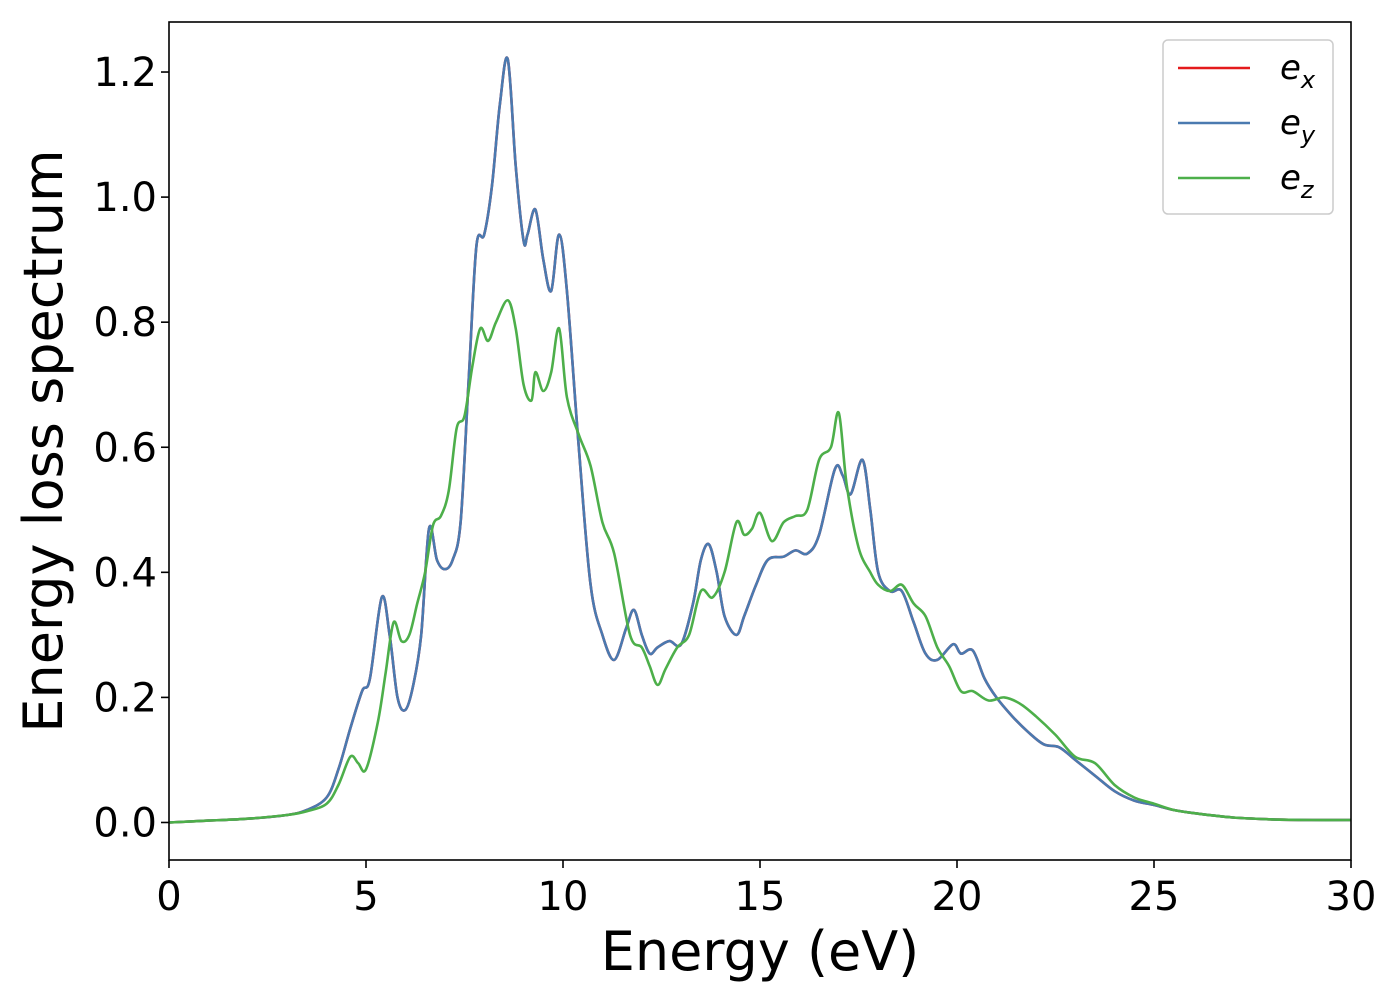  I want to click on legend-label-ex: ex, so click(1298, 71).